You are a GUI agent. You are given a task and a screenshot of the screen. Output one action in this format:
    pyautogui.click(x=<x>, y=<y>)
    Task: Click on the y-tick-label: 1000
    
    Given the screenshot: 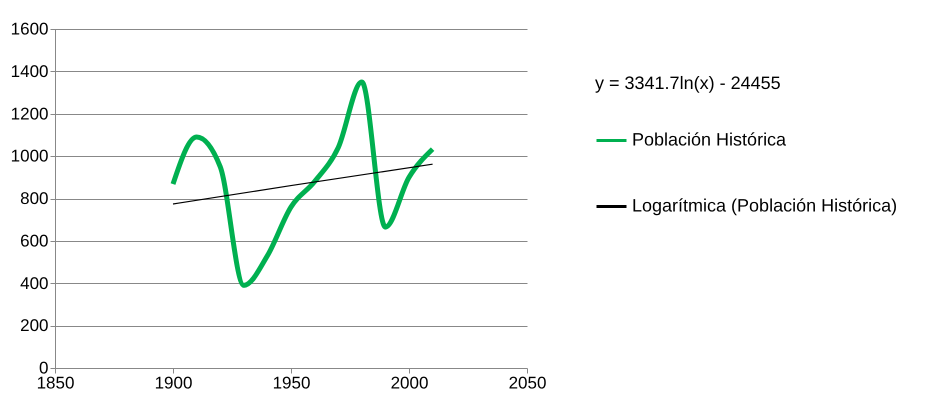 What is the action you would take?
    pyautogui.click(x=29, y=156)
    